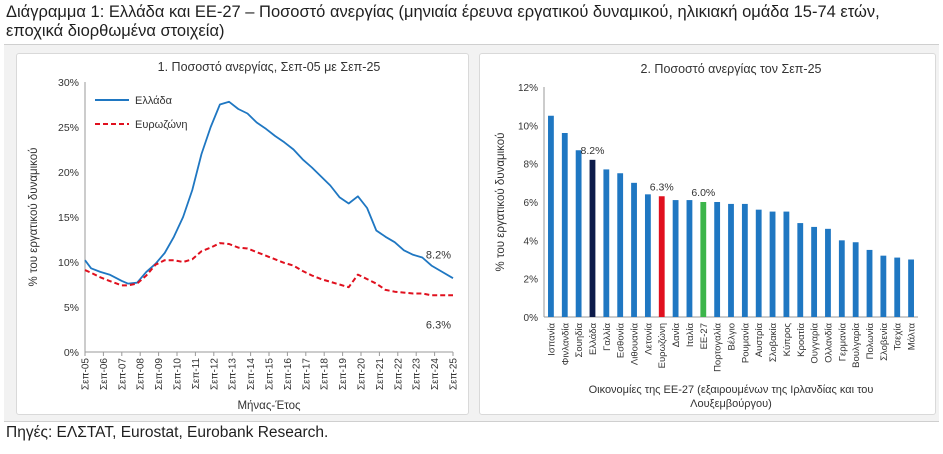 This screenshot has height=454, width=943. I want to click on annotation-greece-last: 8.2%, so click(438, 255).